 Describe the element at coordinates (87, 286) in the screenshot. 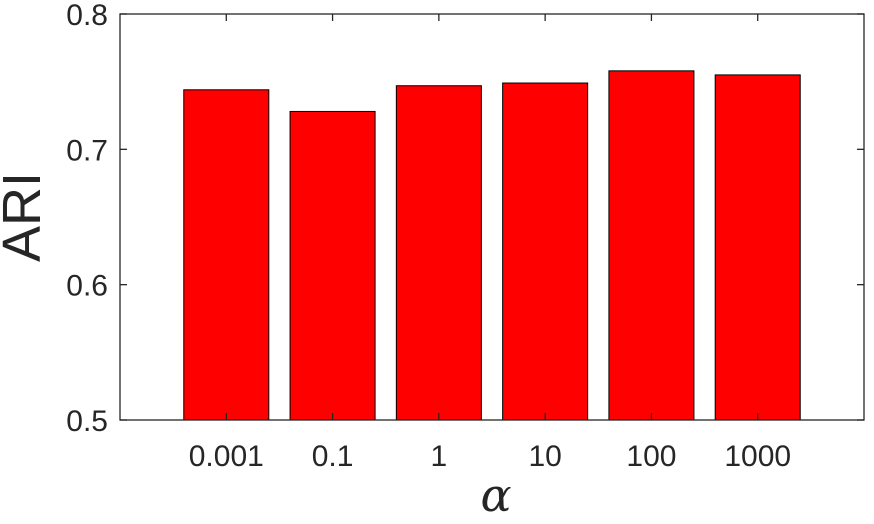

I see `y-tick-label: 0.6` at that location.